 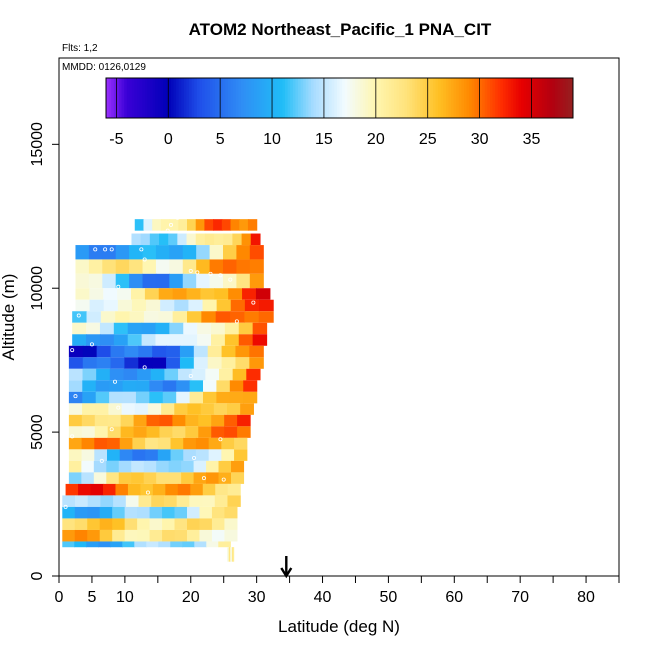 What do you see at coordinates (340, 29) in the screenshot?
I see `chart-title: ATOM2 Northeast_Pacific_1 PNA_CIT` at bounding box center [340, 29].